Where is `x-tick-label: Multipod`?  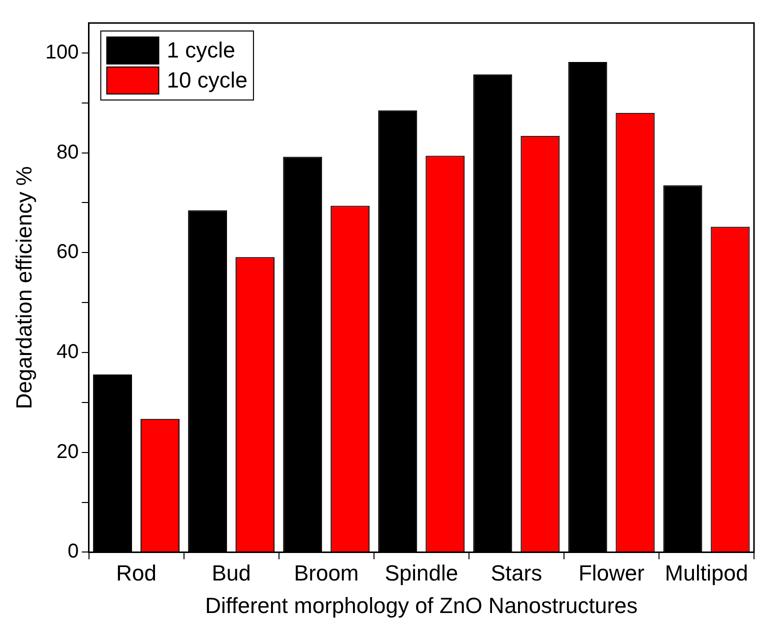
x-tick-label: Multipod is located at coordinates (706, 573).